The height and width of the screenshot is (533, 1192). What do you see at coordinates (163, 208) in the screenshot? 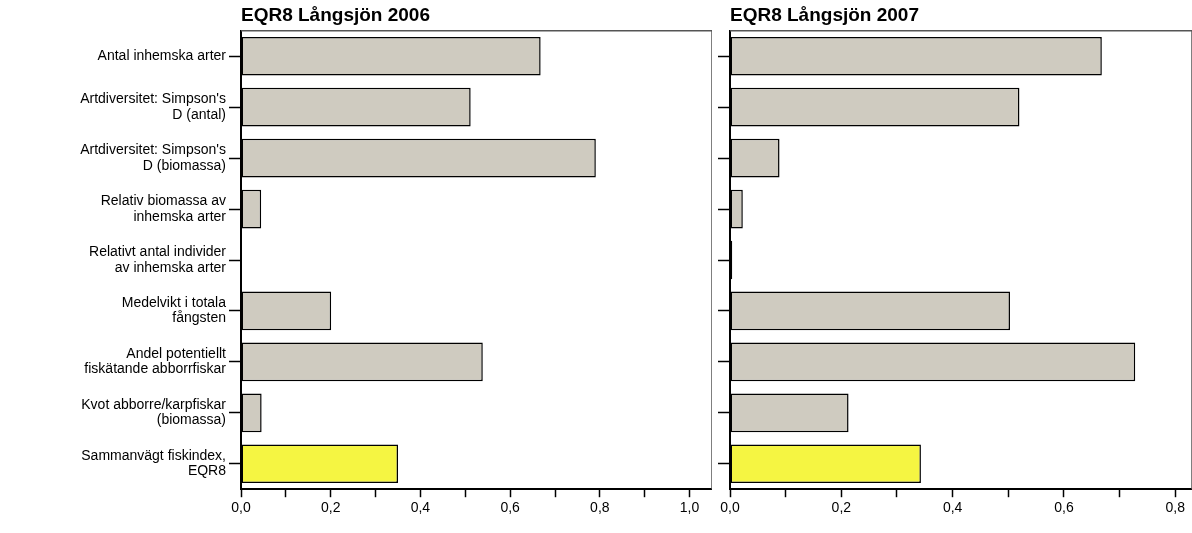
I see `y-tick-label: Relativ biomassa av inhemska arter` at bounding box center [163, 208].